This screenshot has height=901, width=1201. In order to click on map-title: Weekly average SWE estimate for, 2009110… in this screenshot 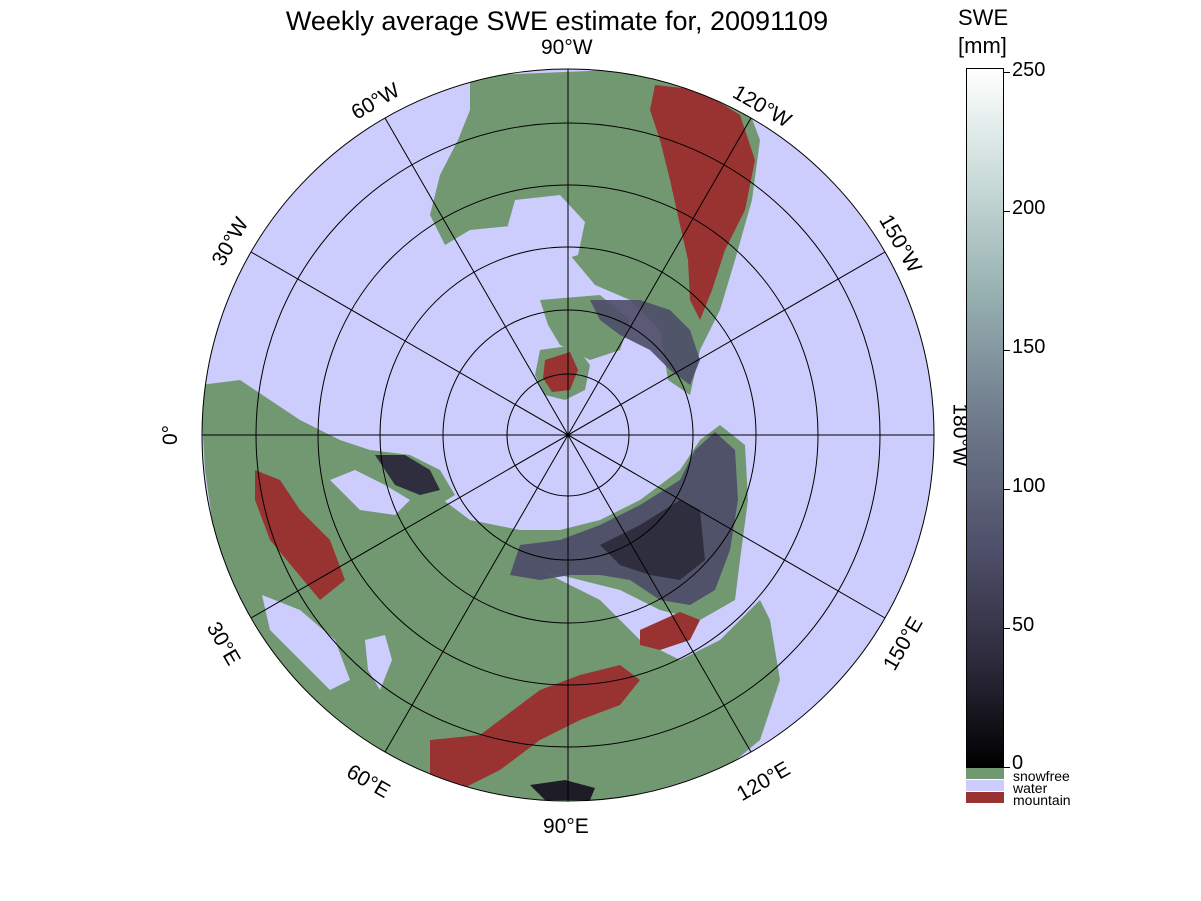, I will do `click(557, 21)`.